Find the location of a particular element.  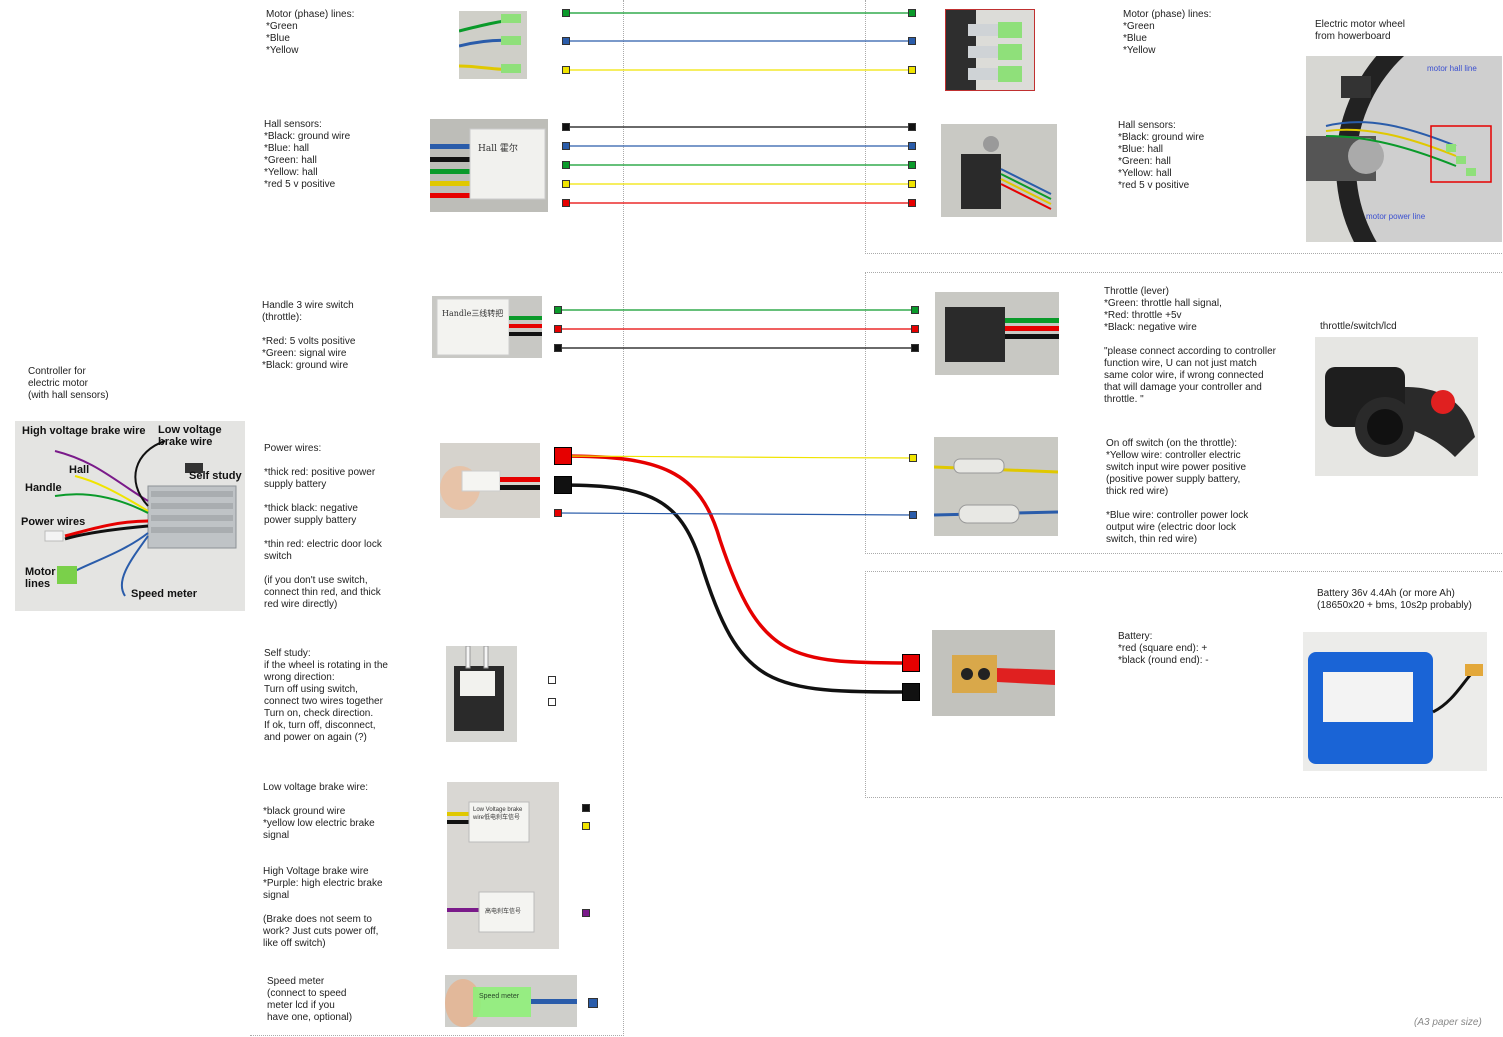

pin-throttle-red-left is located at coordinates (558, 329).